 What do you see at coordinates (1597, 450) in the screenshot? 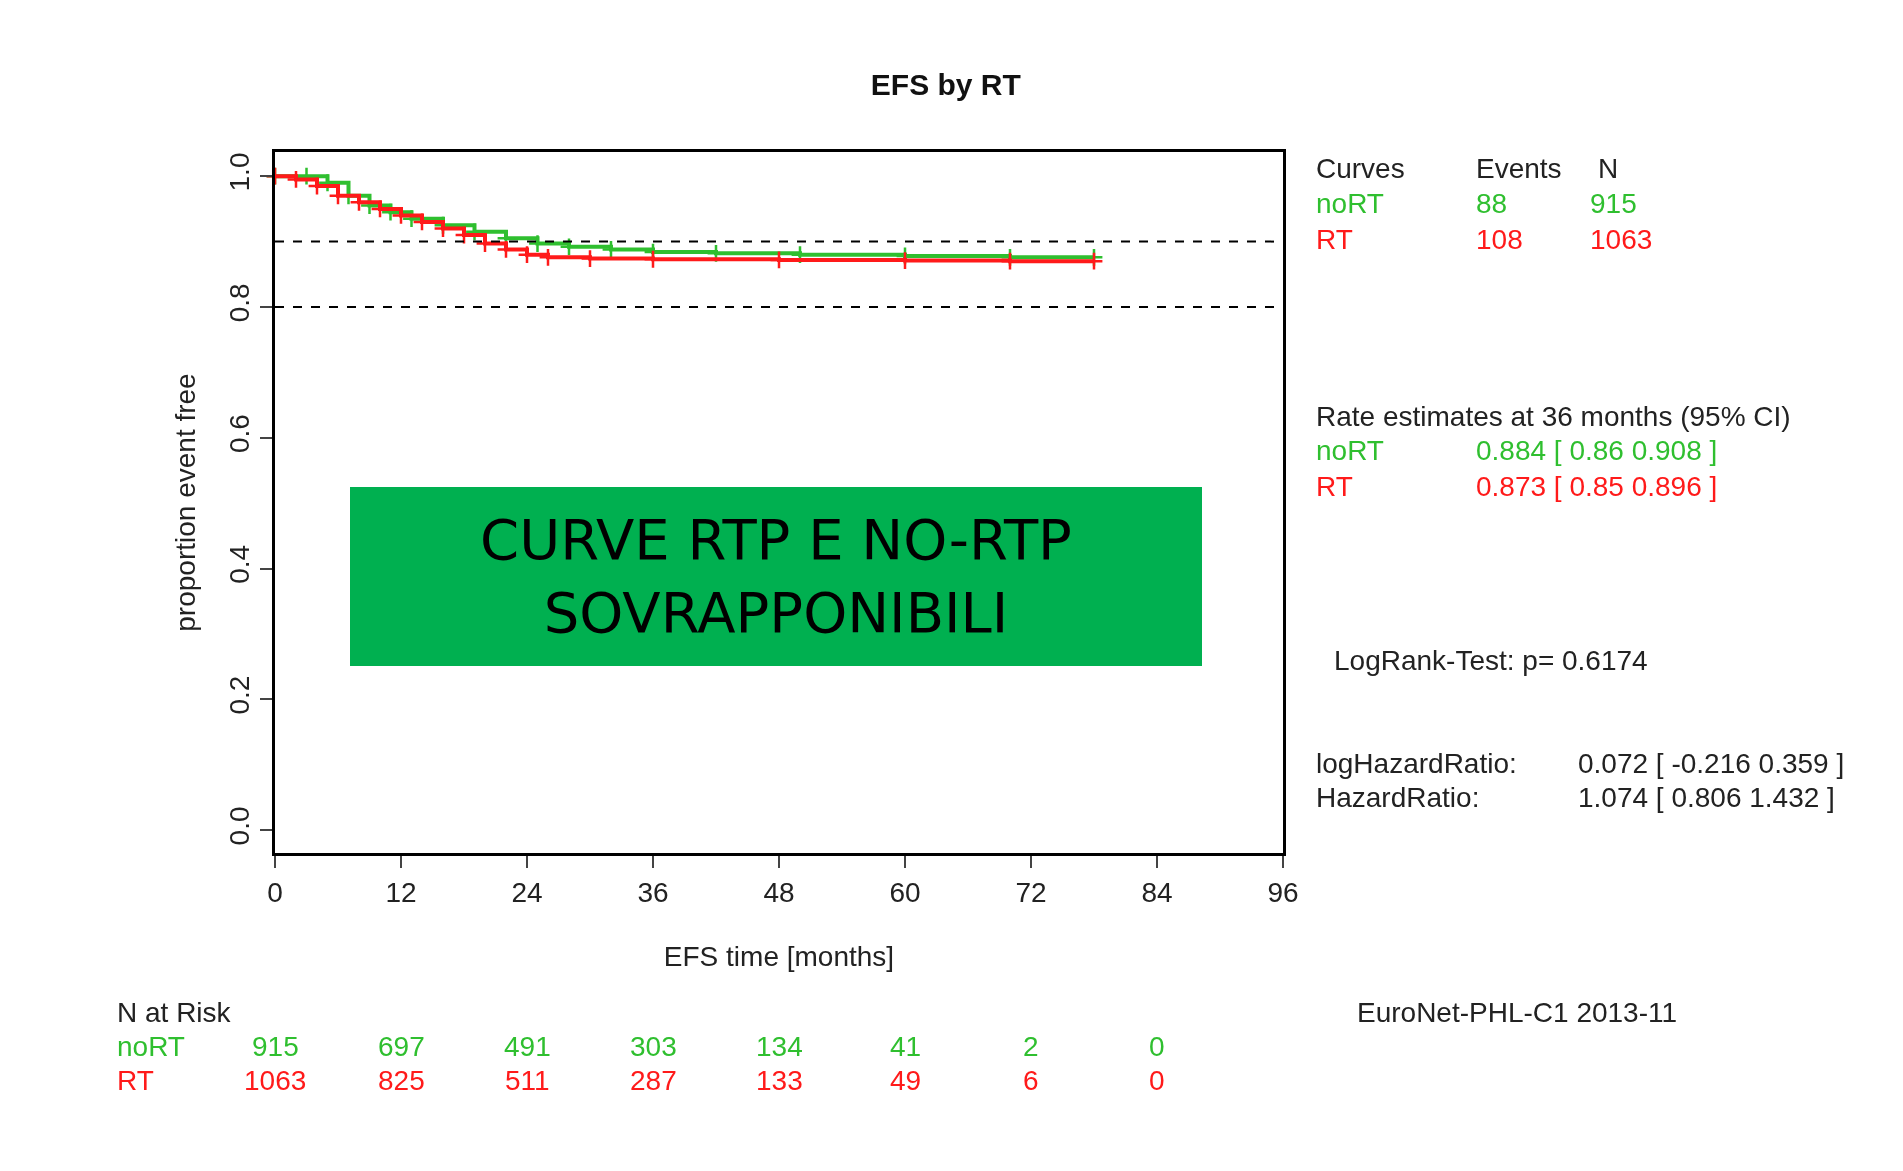
I see `text: 0.884 [ 0.86 0.908 ]` at bounding box center [1597, 450].